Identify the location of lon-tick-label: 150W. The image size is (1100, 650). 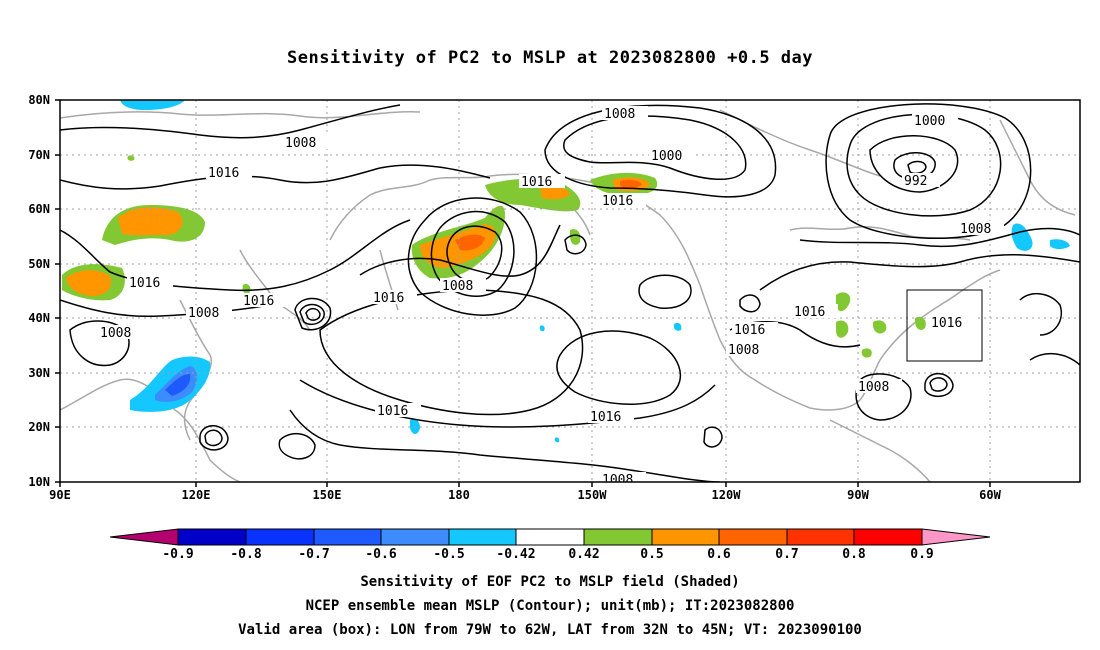
(593, 495).